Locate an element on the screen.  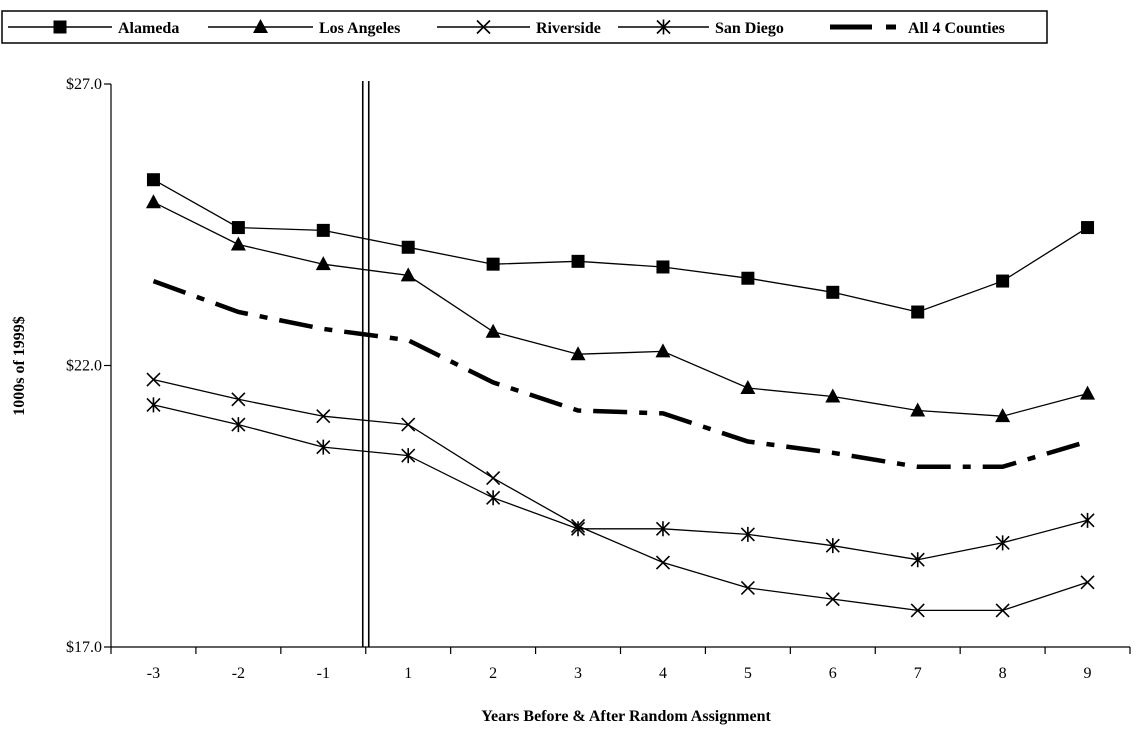
x-tick-label: -2 is located at coordinates (238, 673).